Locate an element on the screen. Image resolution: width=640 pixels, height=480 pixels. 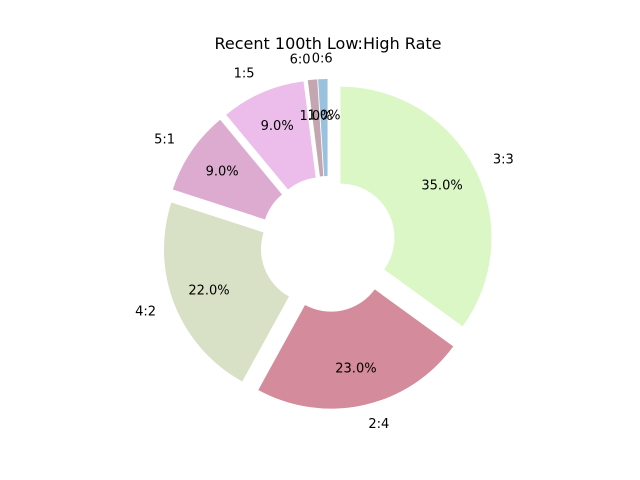
percent-label-1-5: 9.0% is located at coordinates (277, 126).